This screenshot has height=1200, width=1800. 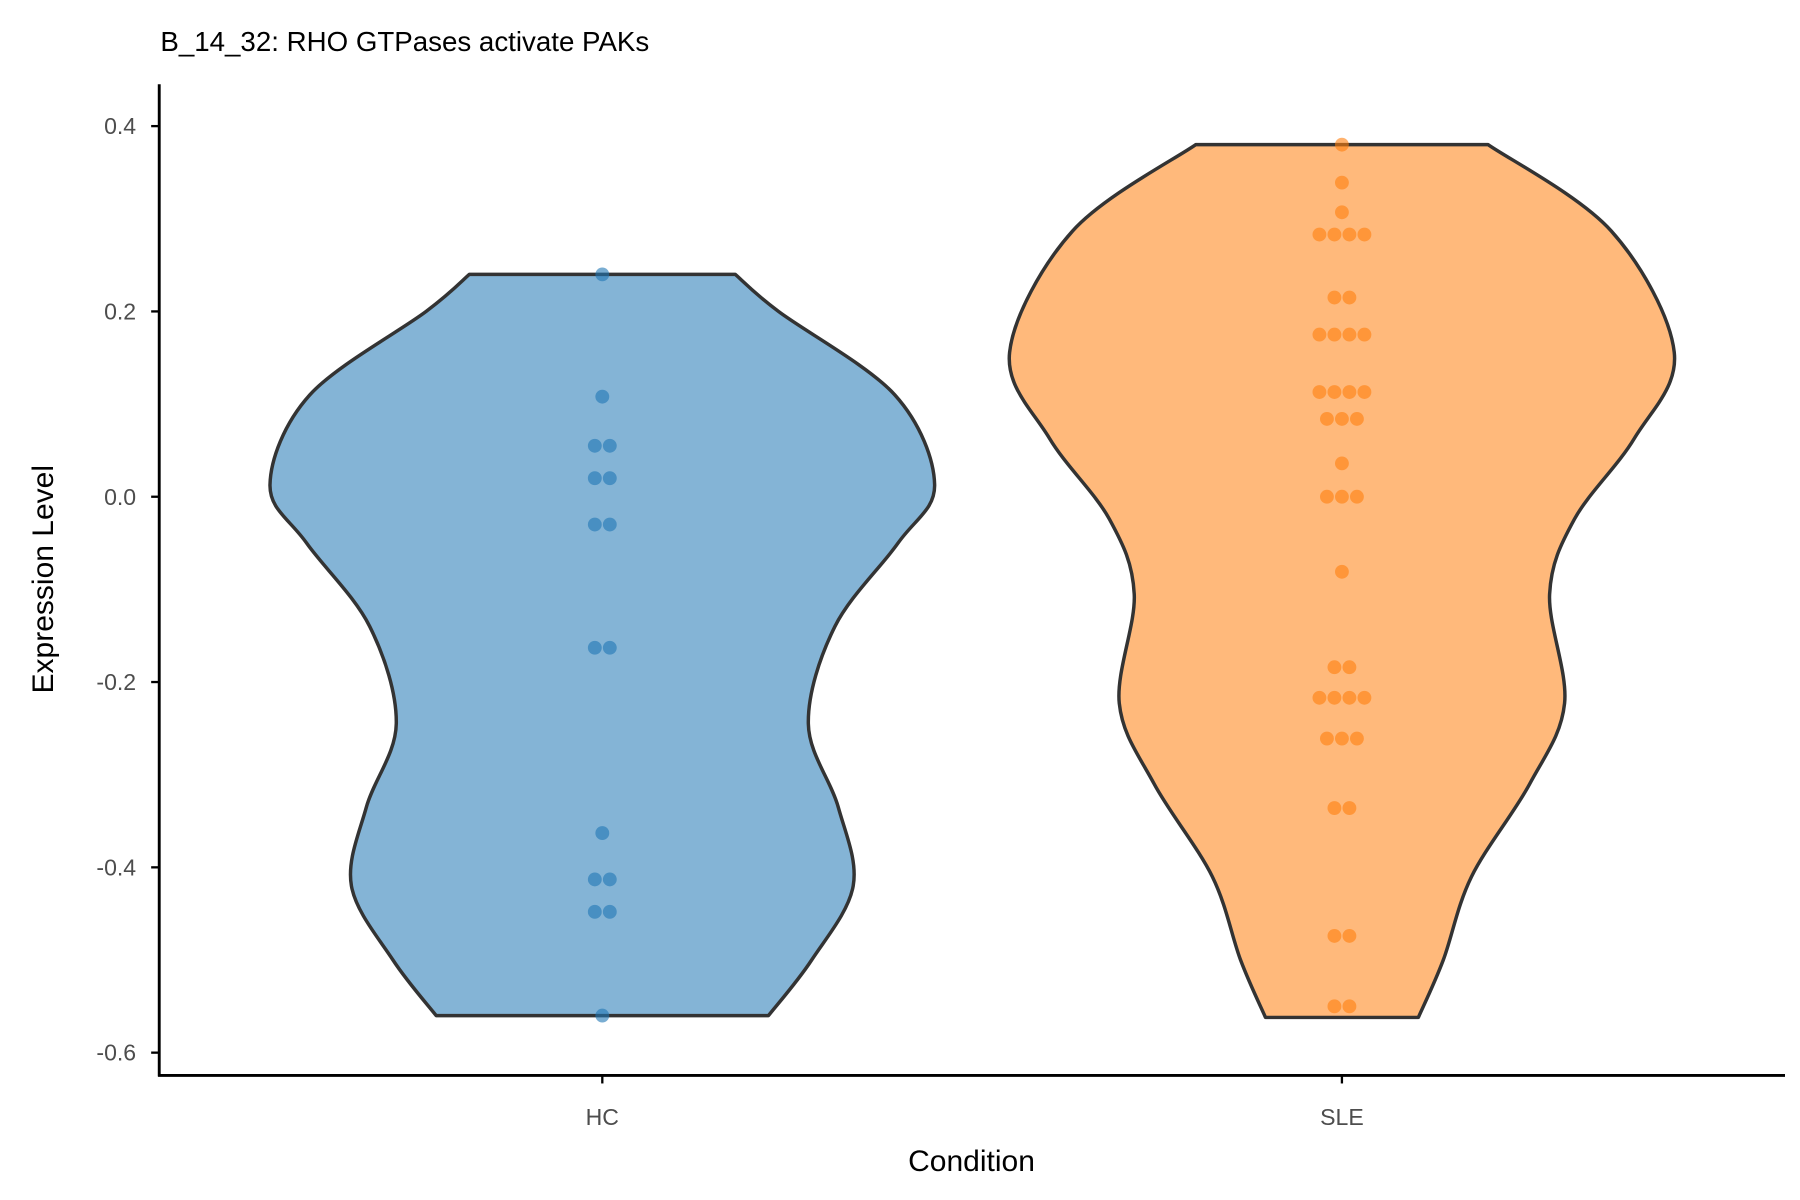 What do you see at coordinates (116, 682) in the screenshot?
I see `y-tick-label: -0.2` at bounding box center [116, 682].